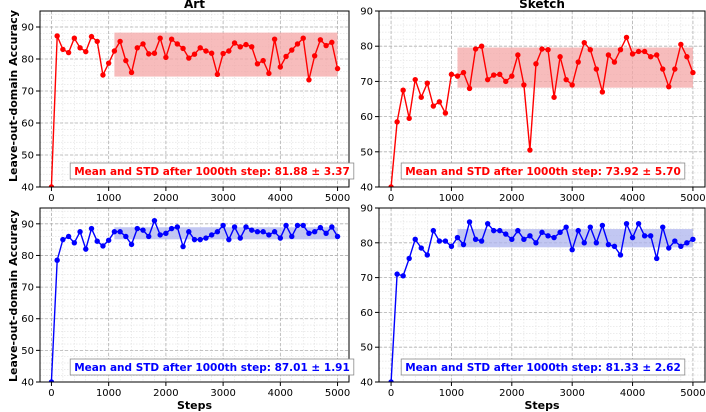 This screenshot has height=412, width=706. Describe the element at coordinates (543, 171) in the screenshot. I see `annotation-box` at that location.